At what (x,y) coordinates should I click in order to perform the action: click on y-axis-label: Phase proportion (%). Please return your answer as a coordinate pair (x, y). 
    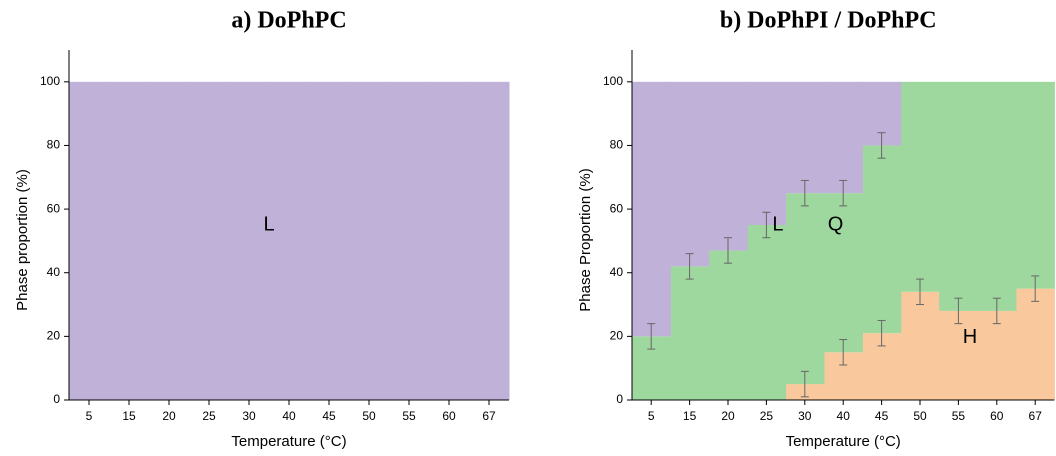
    Looking at the image, I should click on (22, 240).